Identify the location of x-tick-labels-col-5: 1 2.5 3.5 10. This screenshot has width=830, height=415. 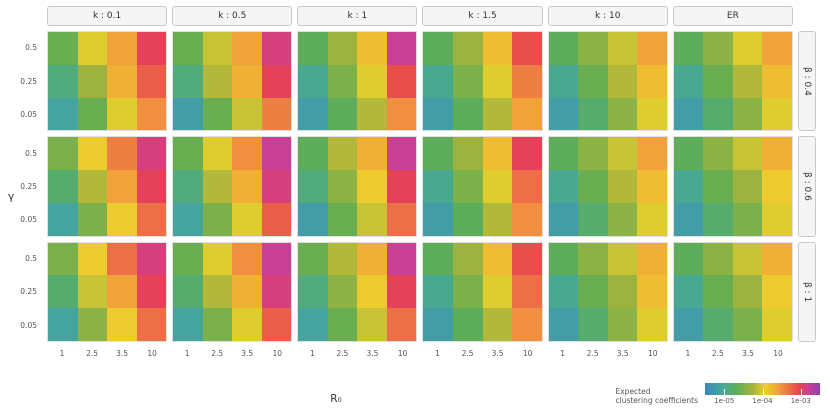
(608, 355).